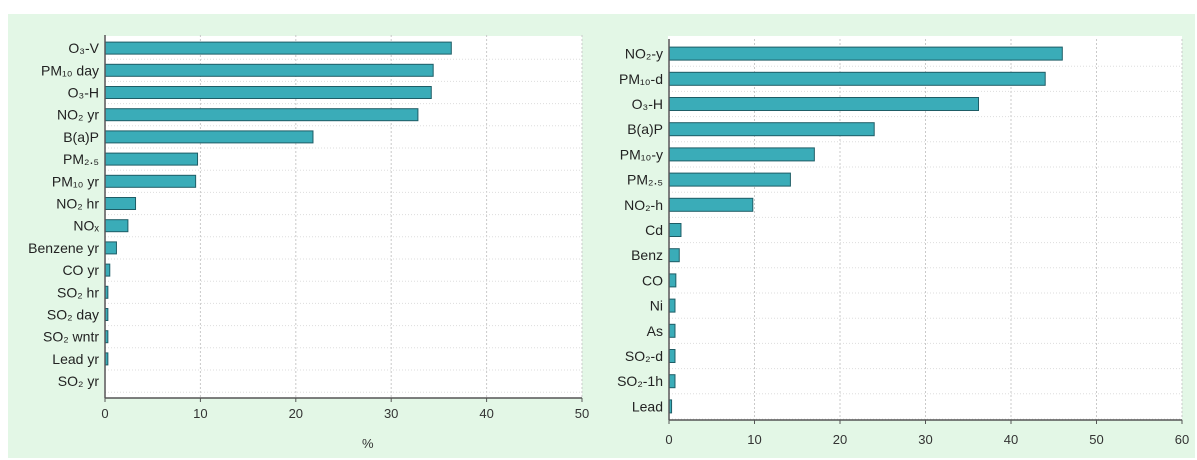 This screenshot has width=1197, height=460. What do you see at coordinates (641, 154) in the screenshot?
I see `right-category-label: PM₁₀-y` at bounding box center [641, 154].